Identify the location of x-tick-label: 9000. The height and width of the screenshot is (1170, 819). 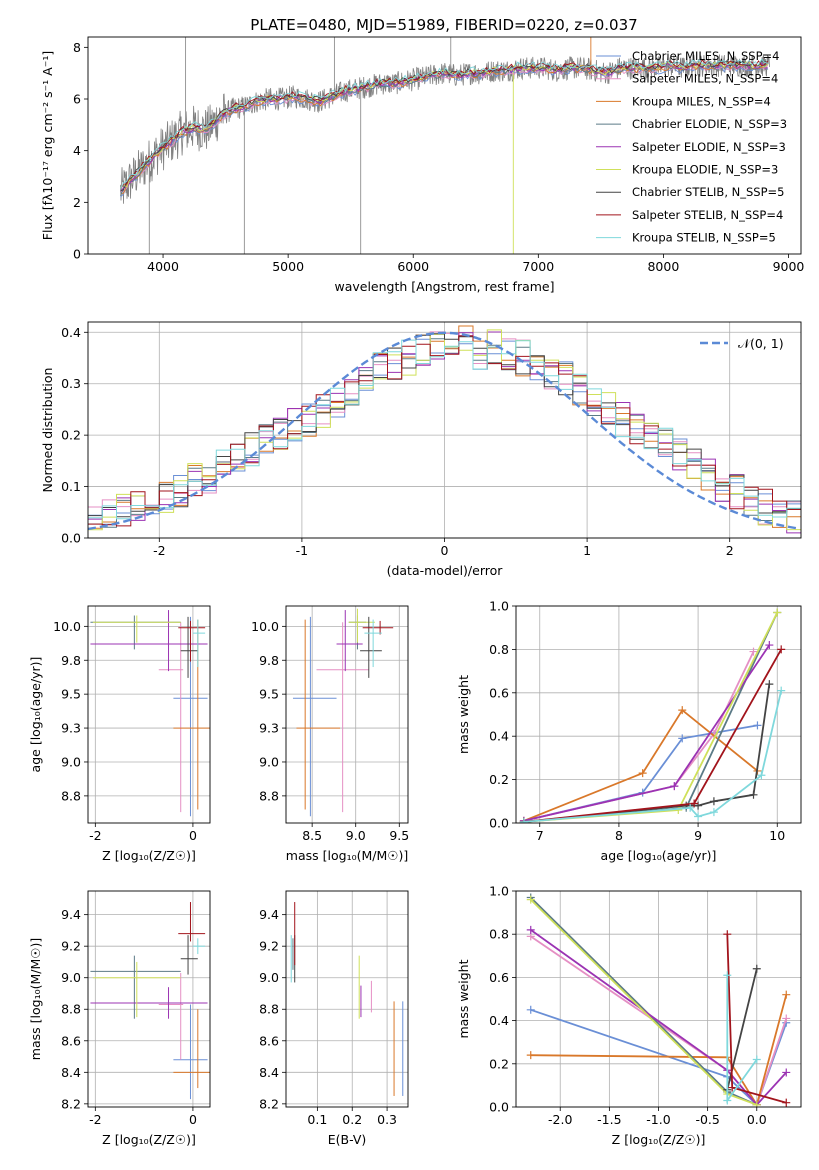
(789, 266).